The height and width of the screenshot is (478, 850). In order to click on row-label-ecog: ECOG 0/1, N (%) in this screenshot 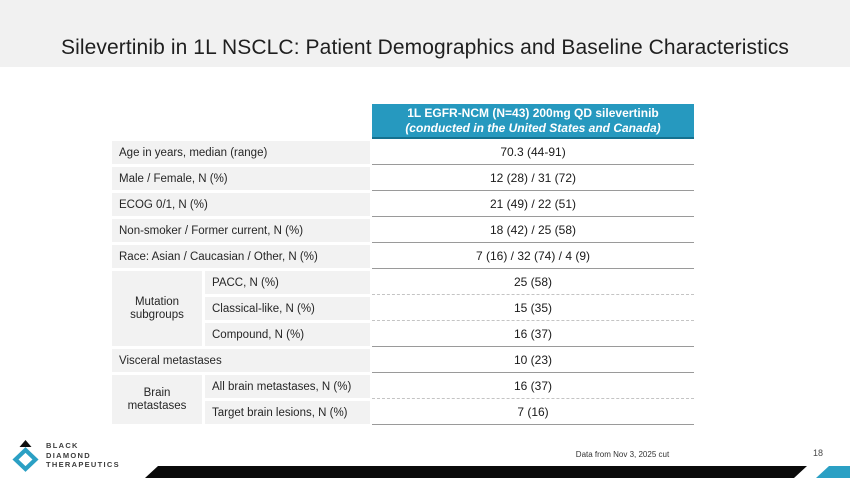, I will do `click(241, 204)`.